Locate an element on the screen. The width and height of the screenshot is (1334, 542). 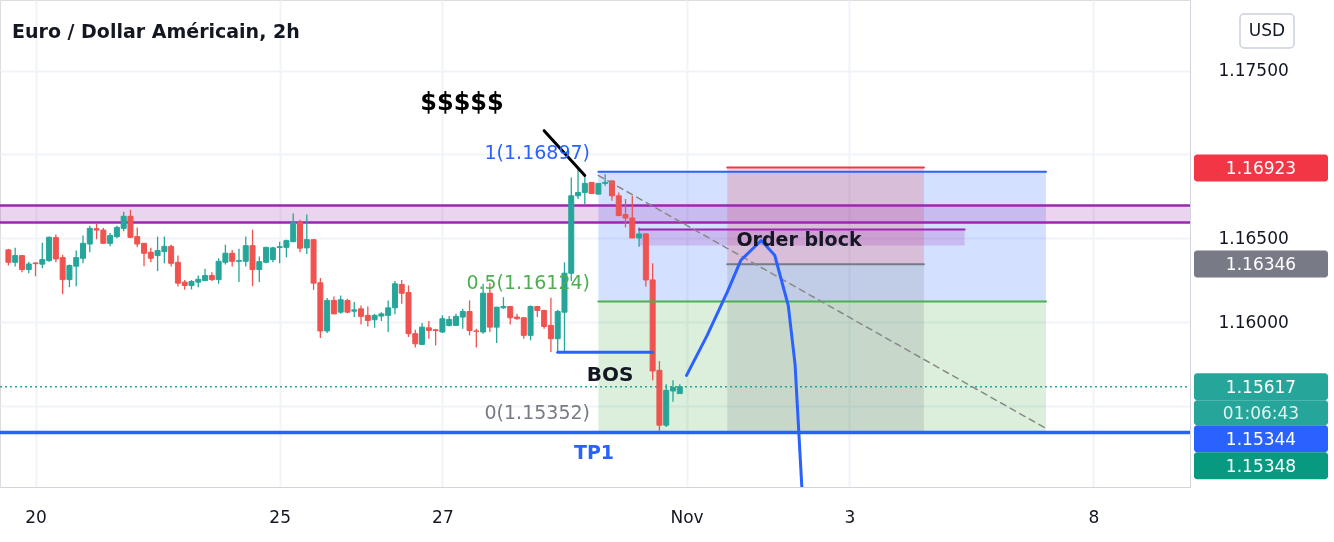
x-tick-label: 27 is located at coordinates (443, 516).